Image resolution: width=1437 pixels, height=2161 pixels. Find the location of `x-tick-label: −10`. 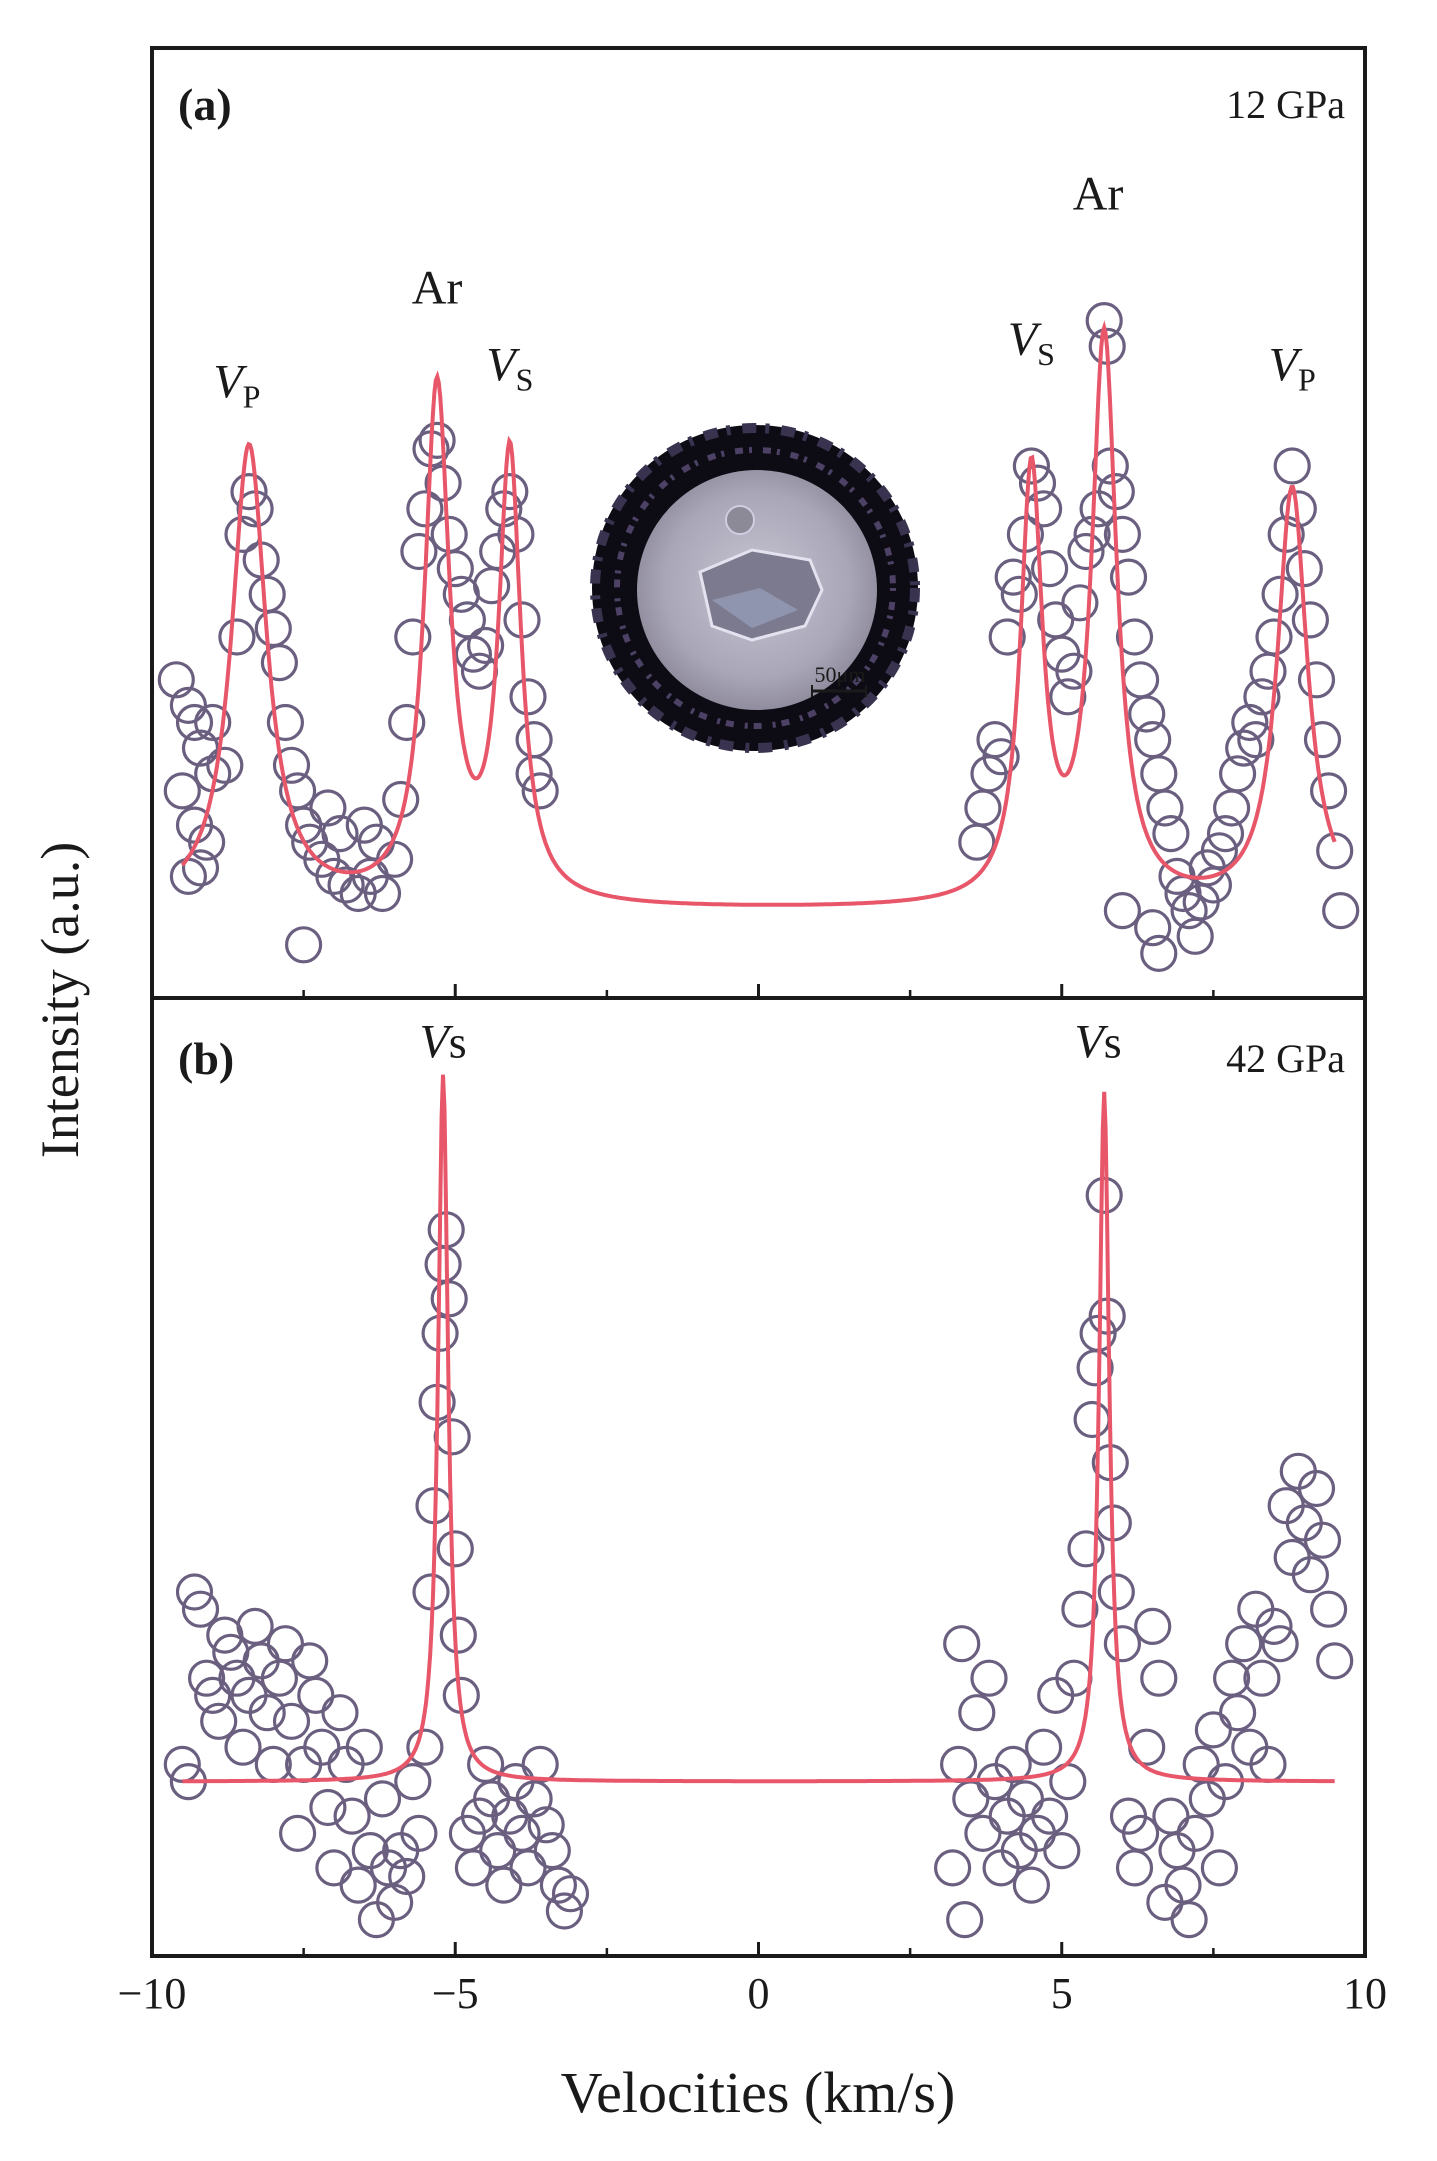

x-tick-label: −10 is located at coordinates (152, 1993).